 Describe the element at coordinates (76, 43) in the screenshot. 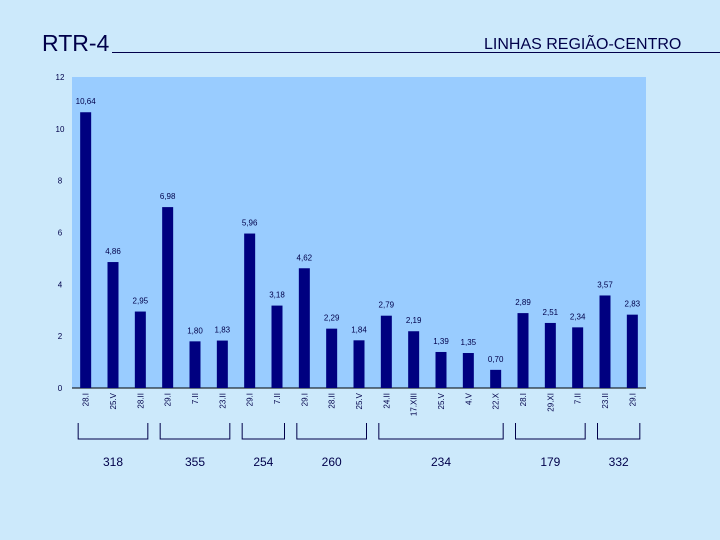

I see `page-title: RTR-4` at that location.